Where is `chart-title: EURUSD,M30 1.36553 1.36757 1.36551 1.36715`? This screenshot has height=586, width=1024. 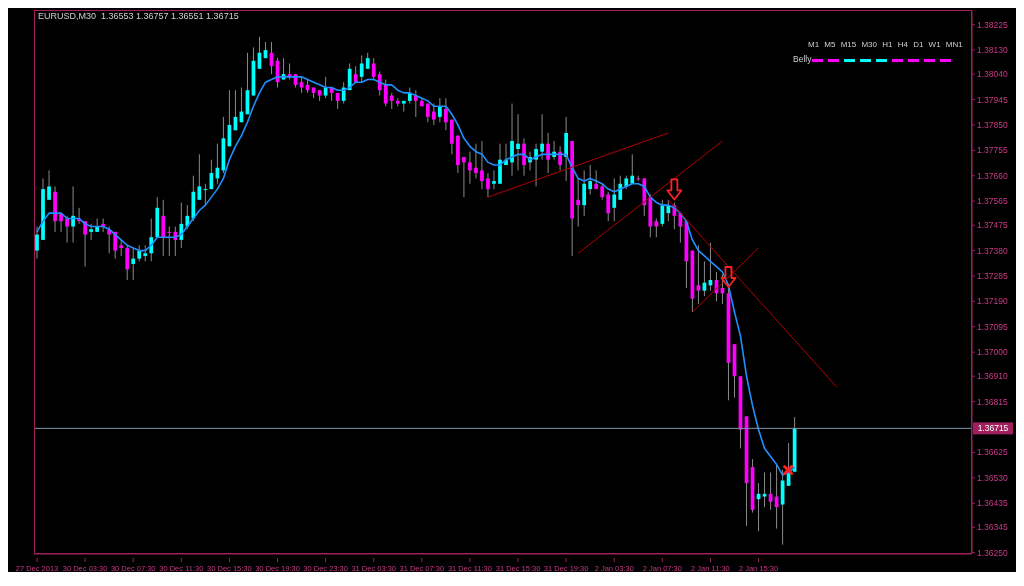 chart-title: EURUSD,M30 1.36553 1.36757 1.36551 1.36715 is located at coordinates (138, 16).